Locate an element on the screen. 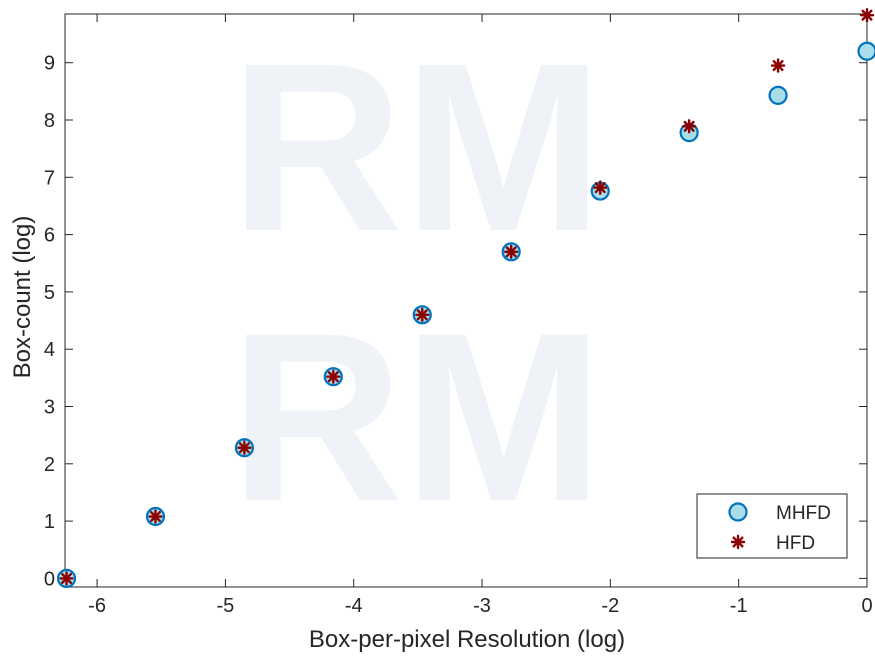 Image resolution: width=875 pixels, height=656 pixels. y-tick-label: 0 is located at coordinates (49, 579).